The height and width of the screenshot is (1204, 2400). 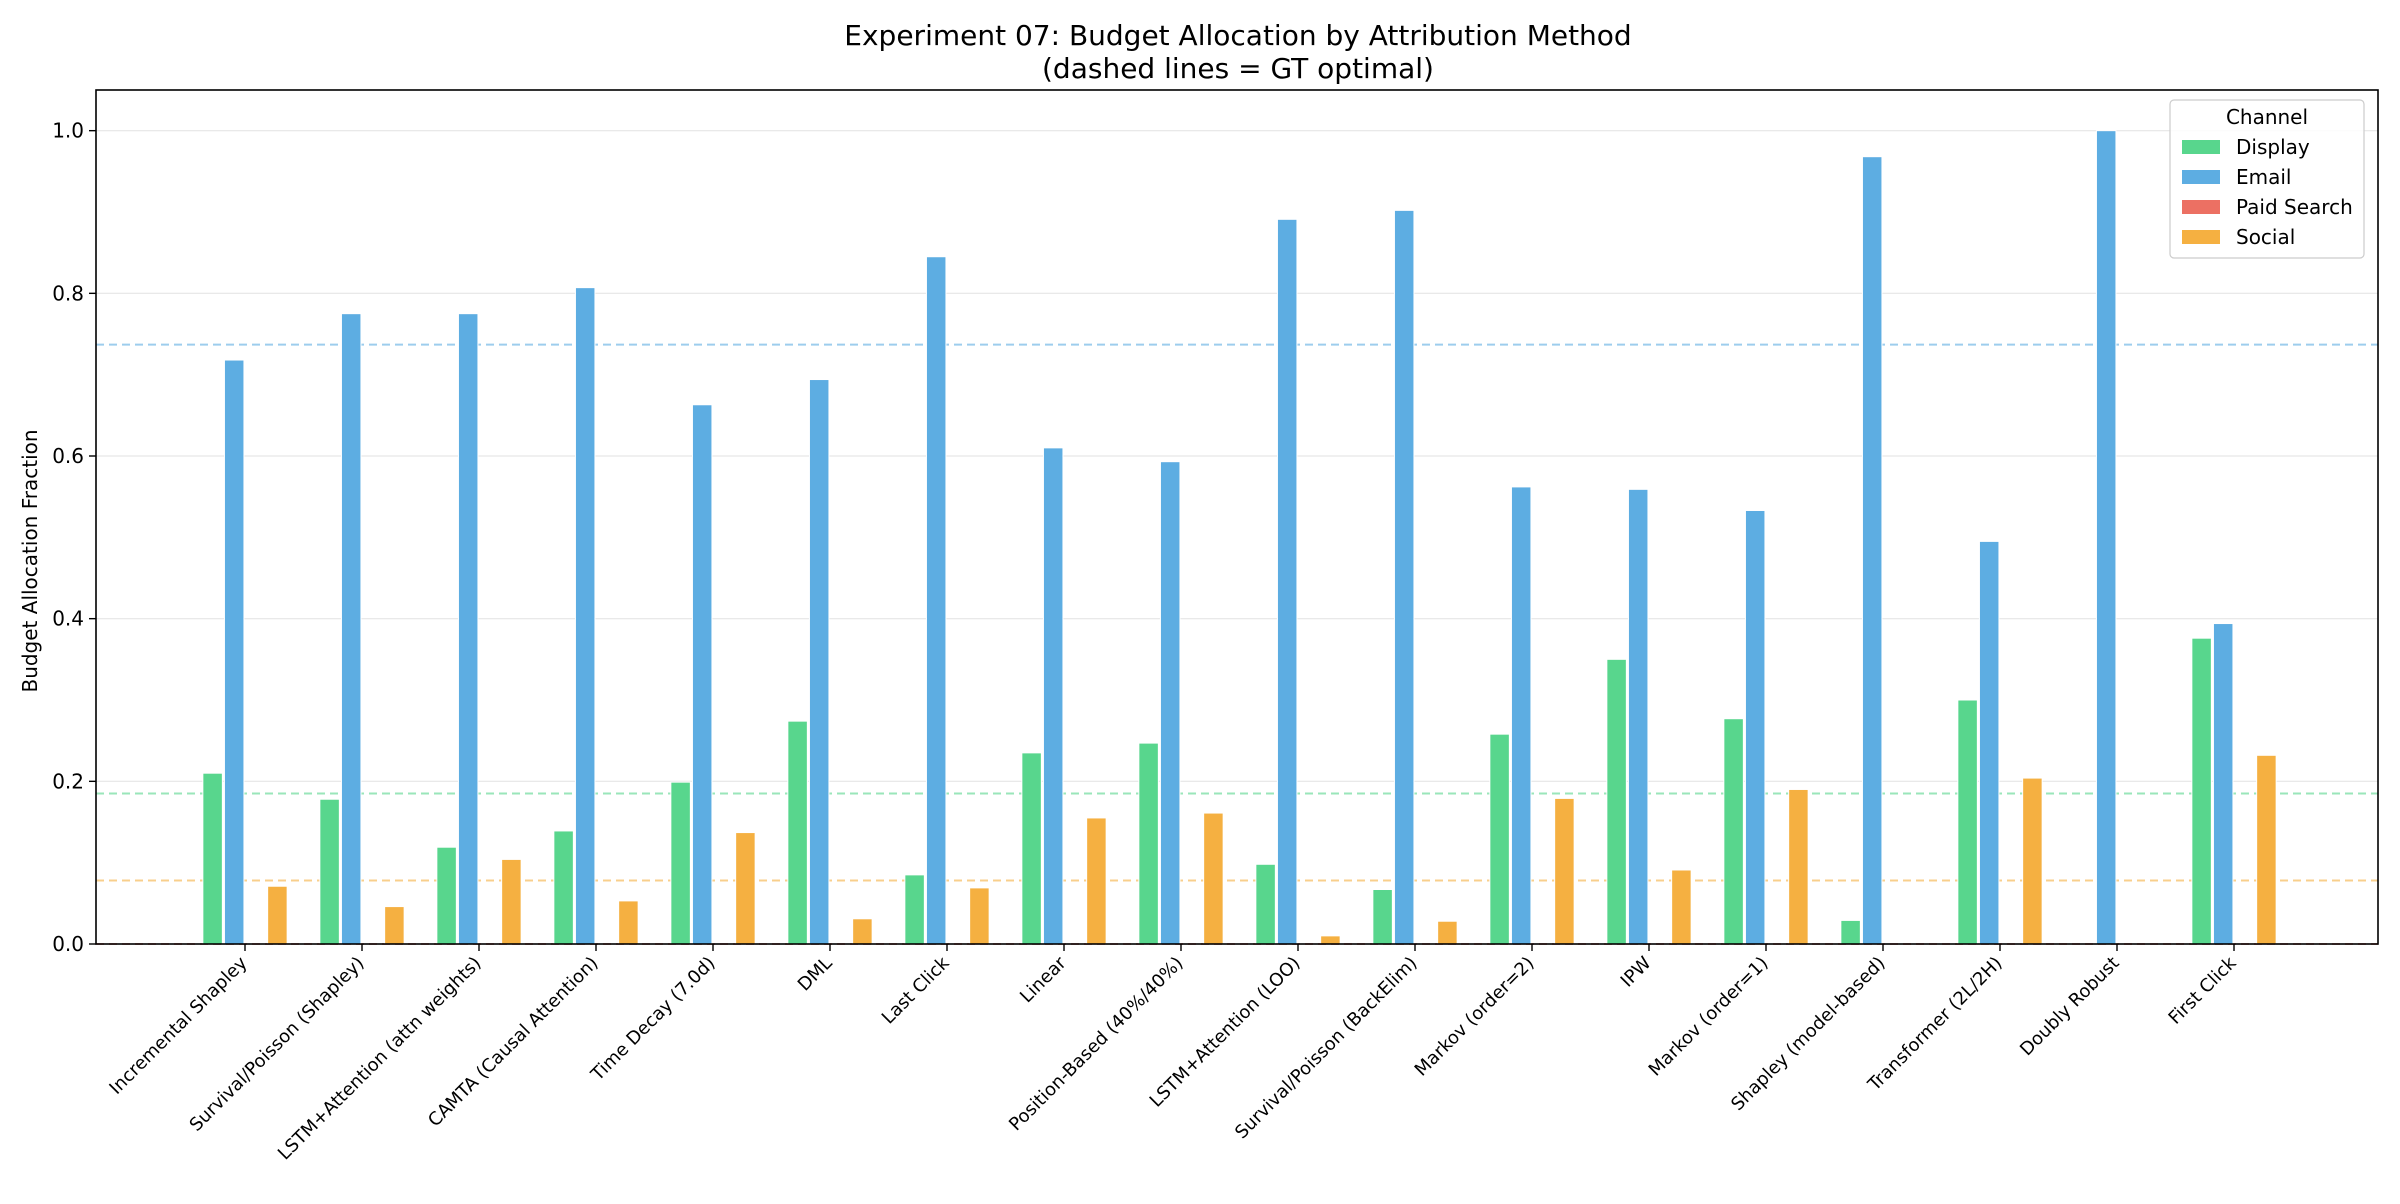 What do you see at coordinates (68, 619) in the screenshot?
I see `y-tick-label: 0.4` at bounding box center [68, 619].